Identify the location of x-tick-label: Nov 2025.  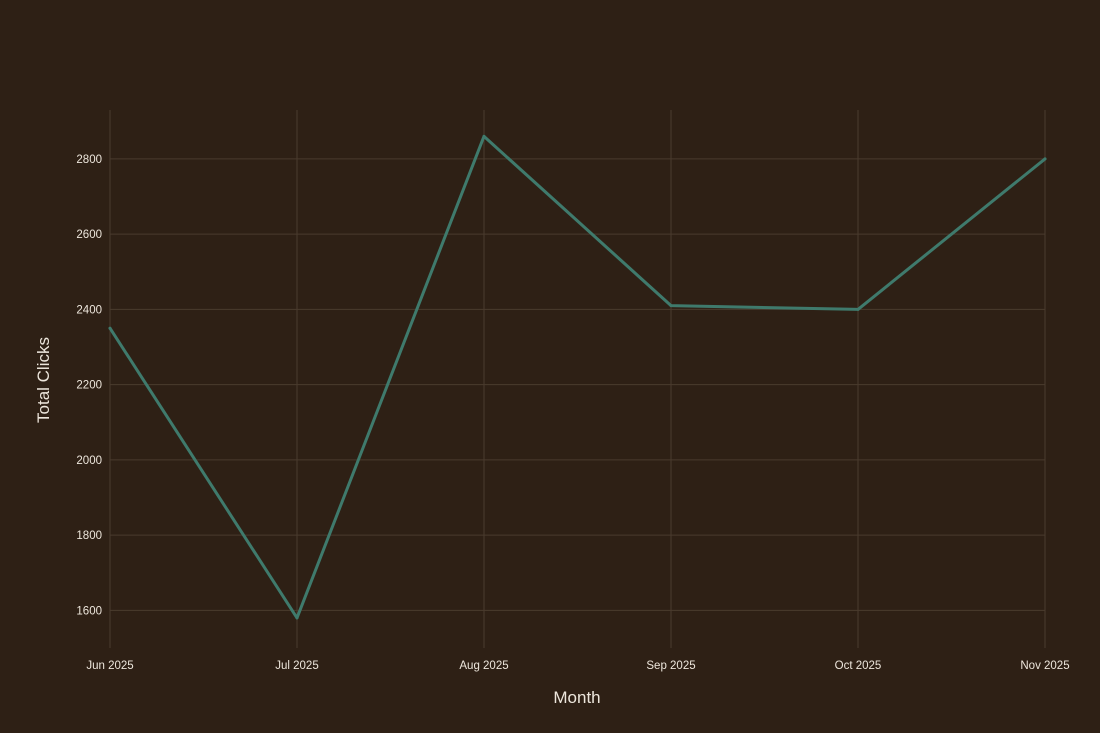
(1044, 666).